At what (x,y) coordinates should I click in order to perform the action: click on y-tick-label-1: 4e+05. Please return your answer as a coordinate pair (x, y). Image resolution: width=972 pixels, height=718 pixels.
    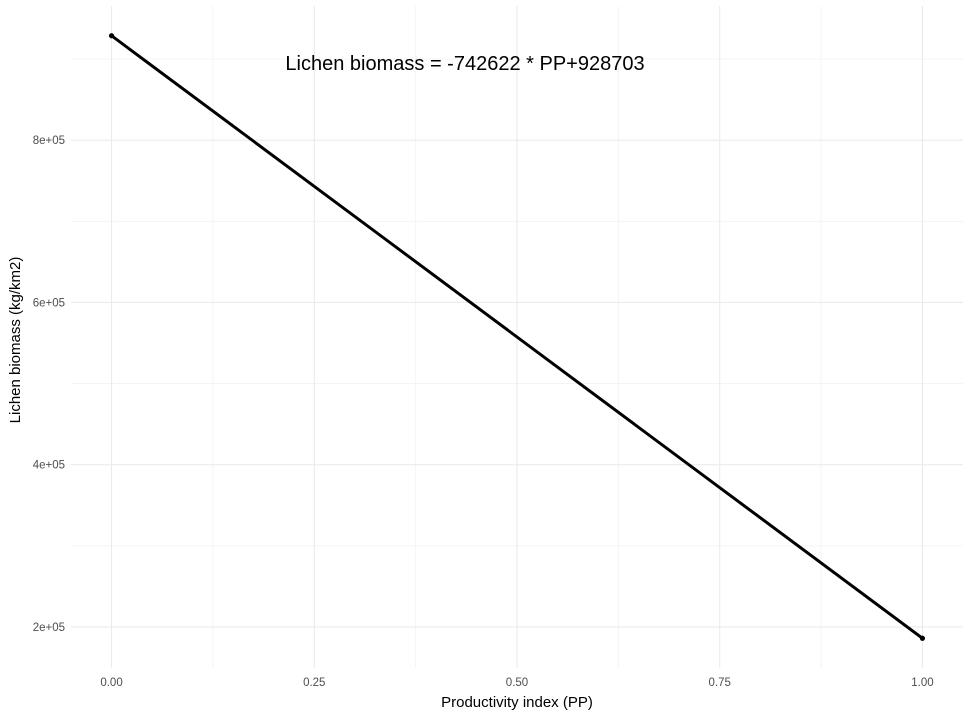
    Looking at the image, I should click on (49, 466).